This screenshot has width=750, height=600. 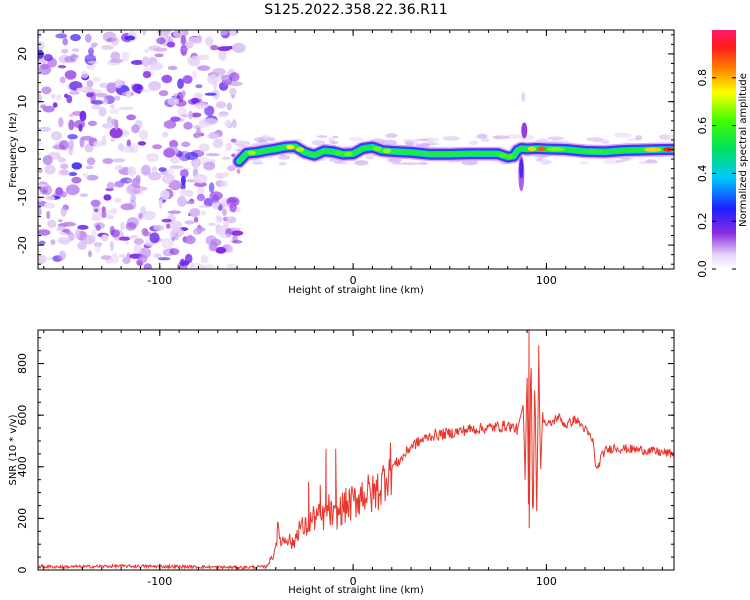 What do you see at coordinates (22, 54) in the screenshot?
I see `y-tick-label: 20` at bounding box center [22, 54].